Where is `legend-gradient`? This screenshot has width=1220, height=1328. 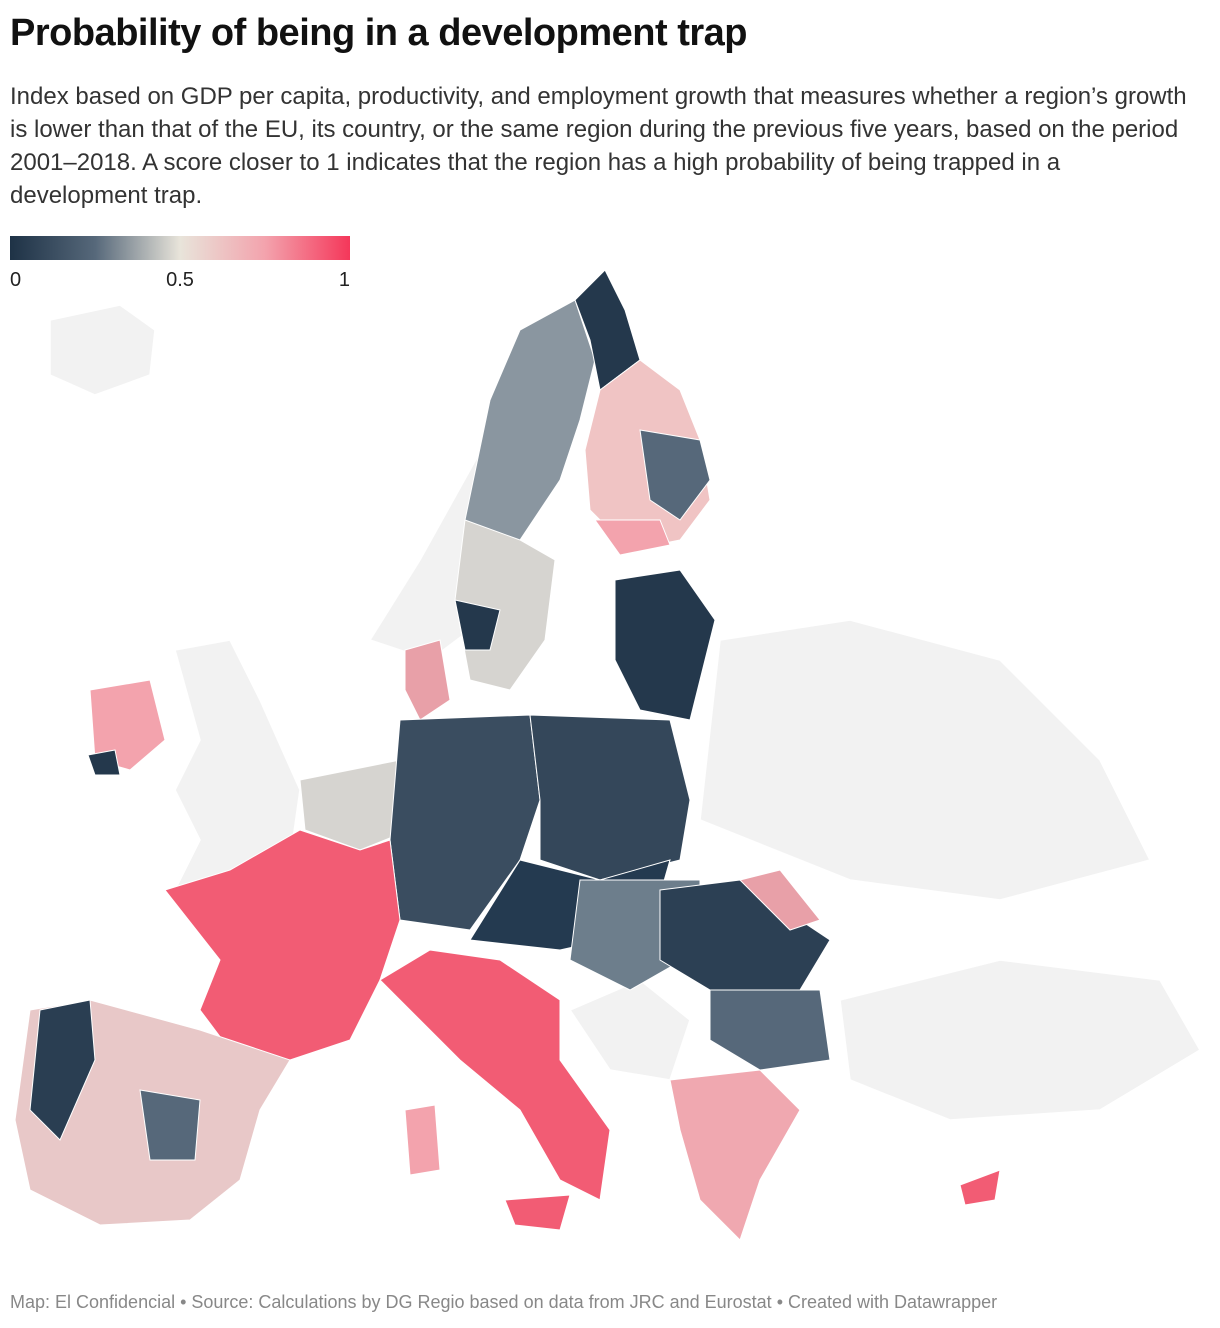 legend-gradient is located at coordinates (180, 248).